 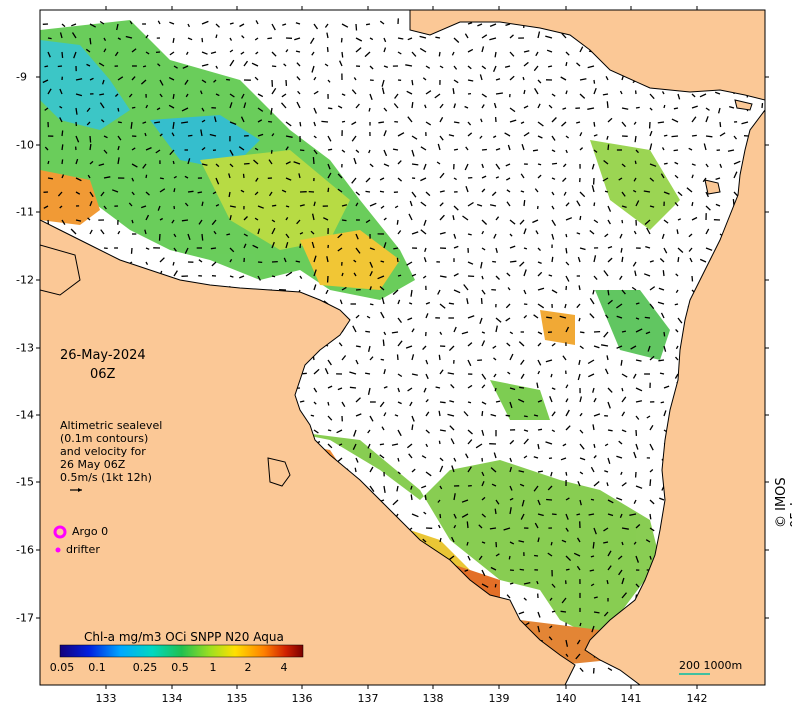 I want to click on lon-tick-label: 136, so click(x=302, y=698).